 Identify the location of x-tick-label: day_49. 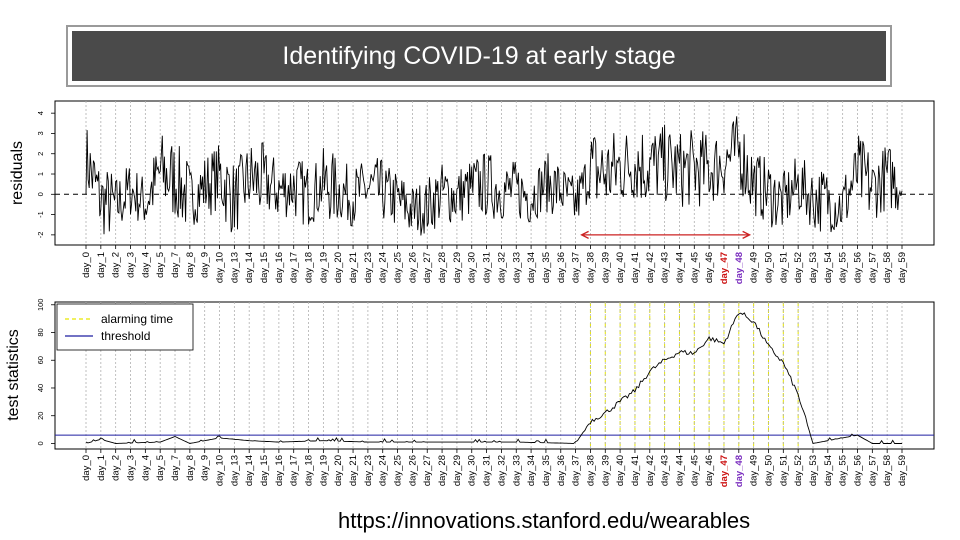
(754, 267).